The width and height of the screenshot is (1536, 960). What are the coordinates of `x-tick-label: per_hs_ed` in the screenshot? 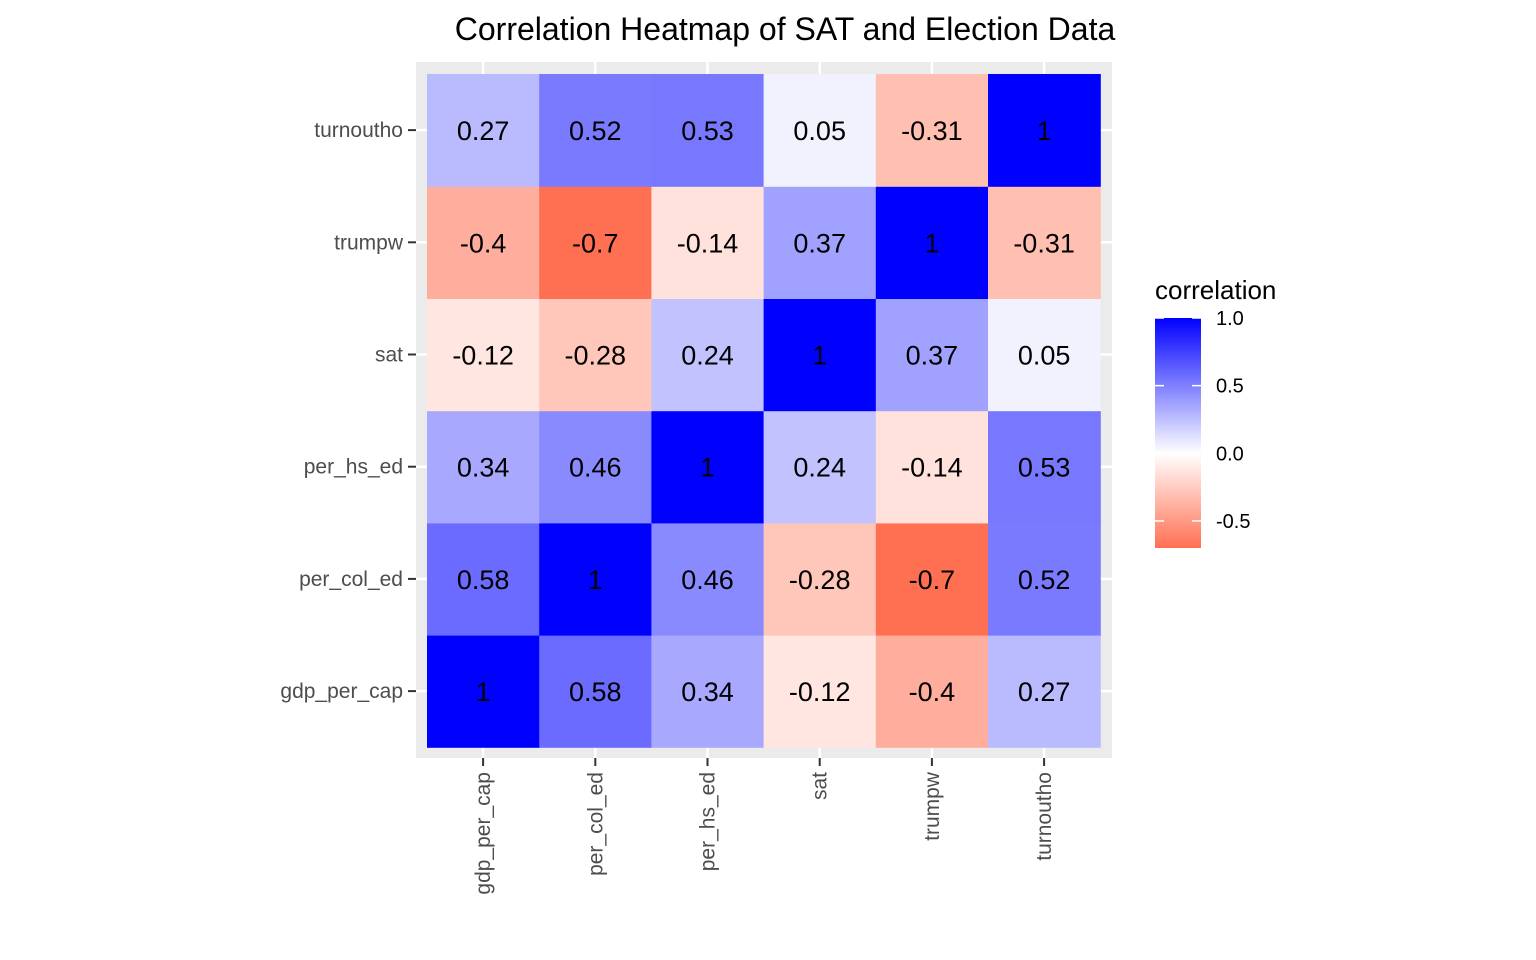 It's located at (708, 821).